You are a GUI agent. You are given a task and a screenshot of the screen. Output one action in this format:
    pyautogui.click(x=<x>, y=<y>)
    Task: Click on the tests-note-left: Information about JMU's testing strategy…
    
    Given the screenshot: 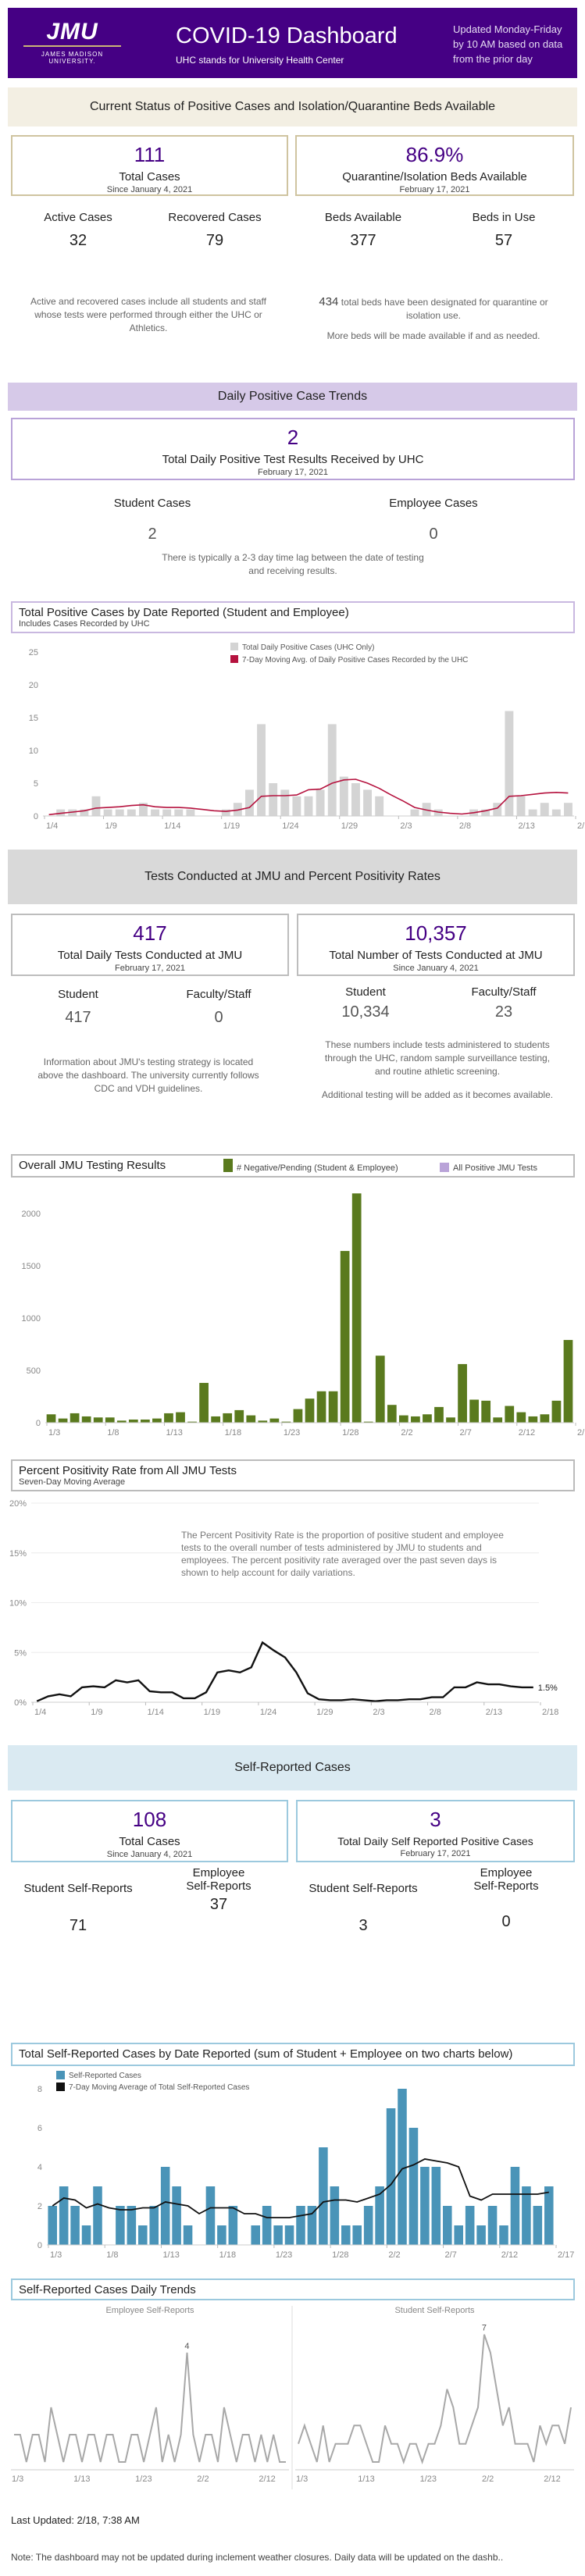 What is the action you would take?
    pyautogui.click(x=148, y=1075)
    